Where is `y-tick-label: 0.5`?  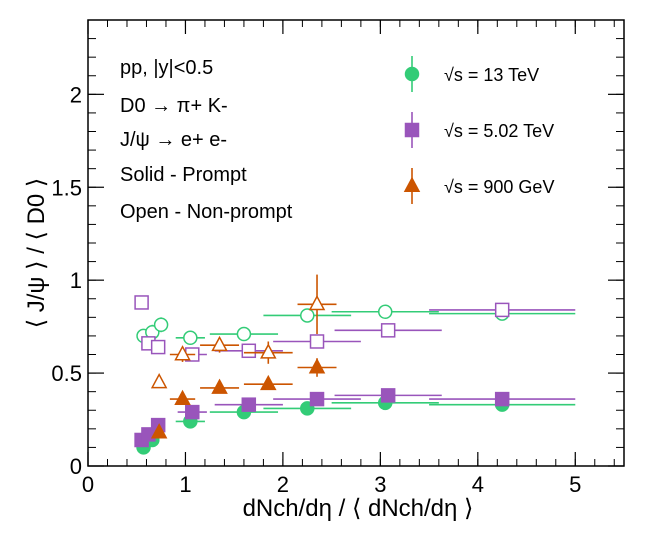 y-tick-label: 0.5 is located at coordinates (66, 373).